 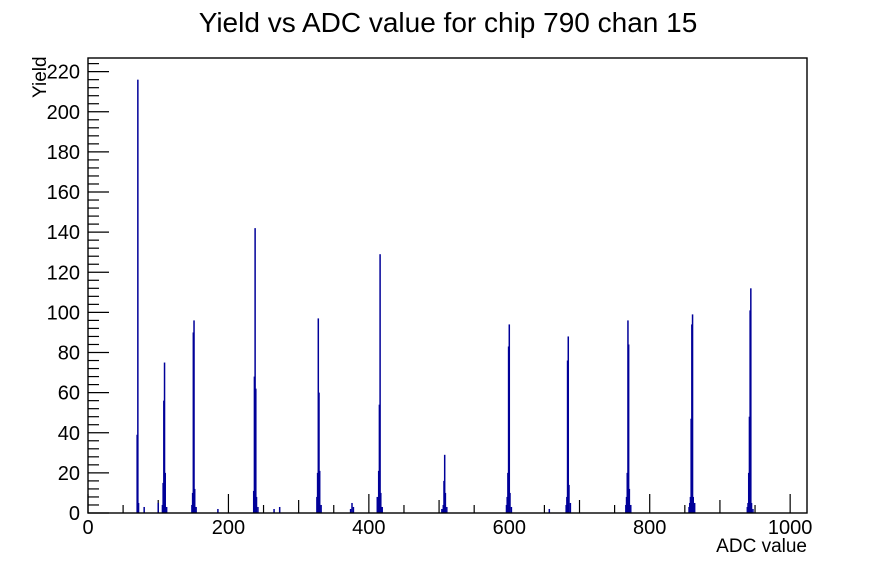 I want to click on y-tick-label: 20, so click(x=69, y=474).